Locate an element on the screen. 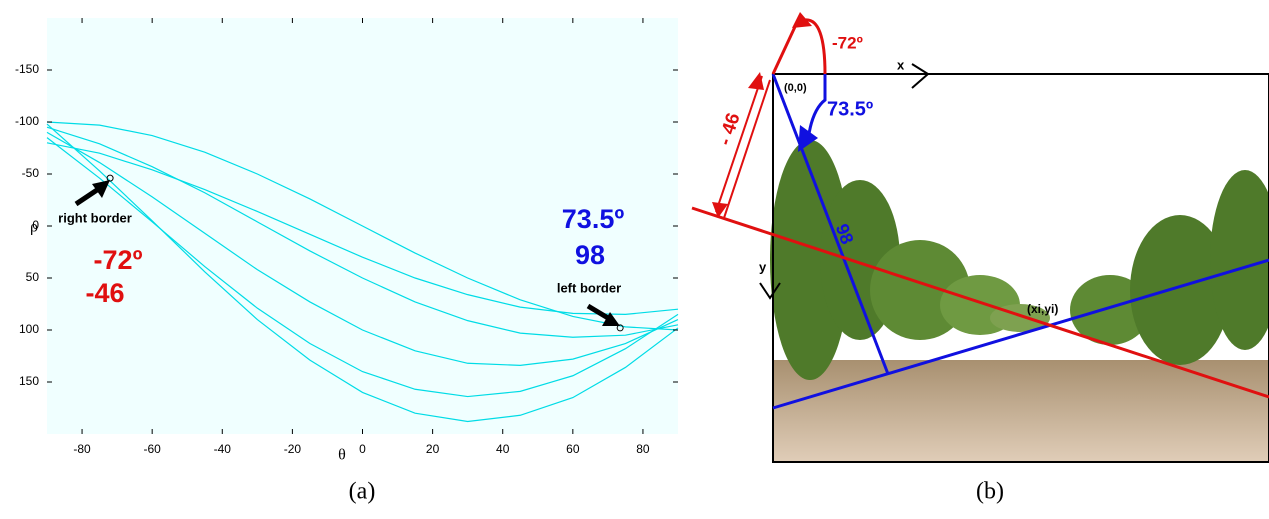 This screenshot has height=519, width=1269. annotation: -46 is located at coordinates (104, 293).